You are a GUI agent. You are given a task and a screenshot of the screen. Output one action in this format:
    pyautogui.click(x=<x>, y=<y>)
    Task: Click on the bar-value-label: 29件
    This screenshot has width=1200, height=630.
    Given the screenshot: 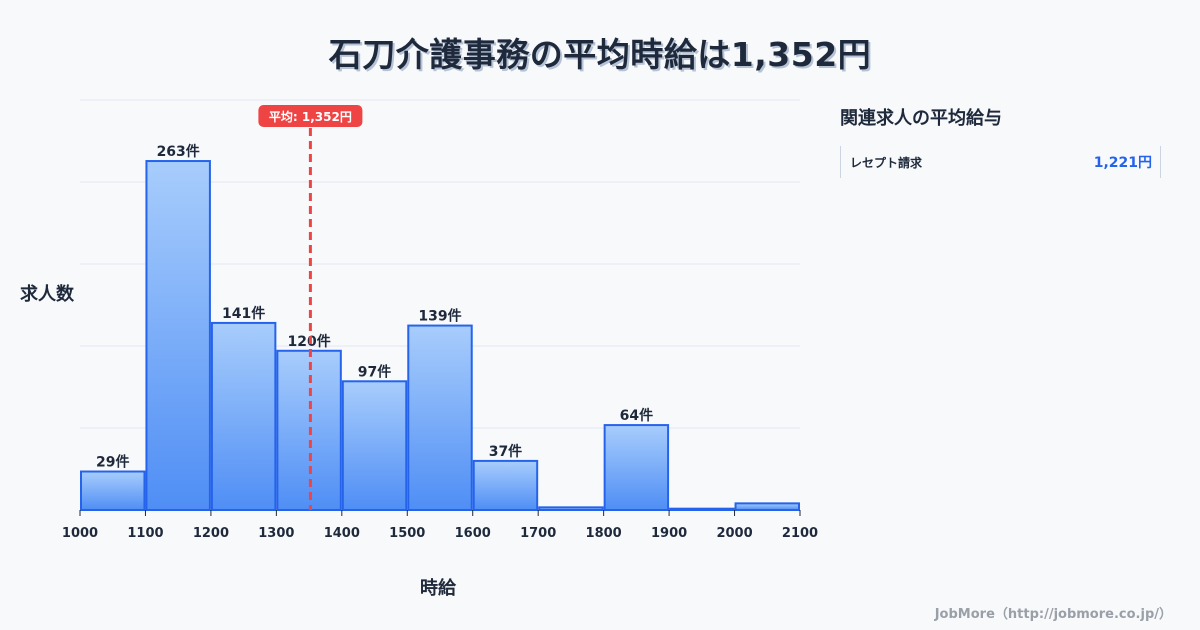 What is the action you would take?
    pyautogui.click(x=112, y=462)
    